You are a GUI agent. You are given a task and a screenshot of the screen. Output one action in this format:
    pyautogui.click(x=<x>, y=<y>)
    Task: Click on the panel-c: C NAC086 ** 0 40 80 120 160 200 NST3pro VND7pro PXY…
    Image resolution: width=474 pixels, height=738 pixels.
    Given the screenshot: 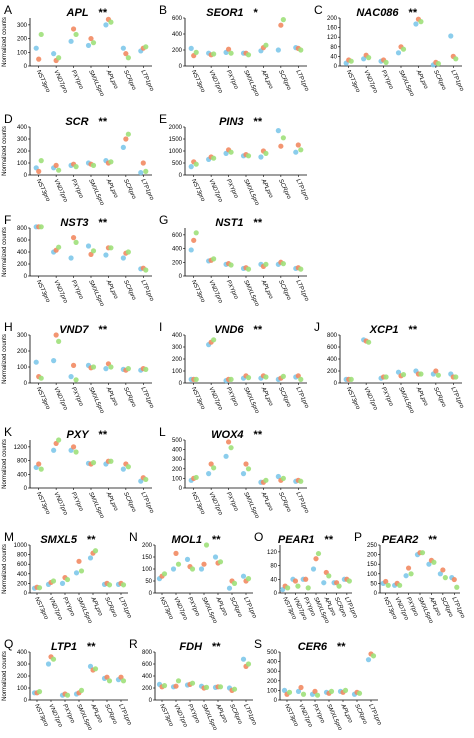 What is the action you would take?
    pyautogui.click(x=389, y=50)
    